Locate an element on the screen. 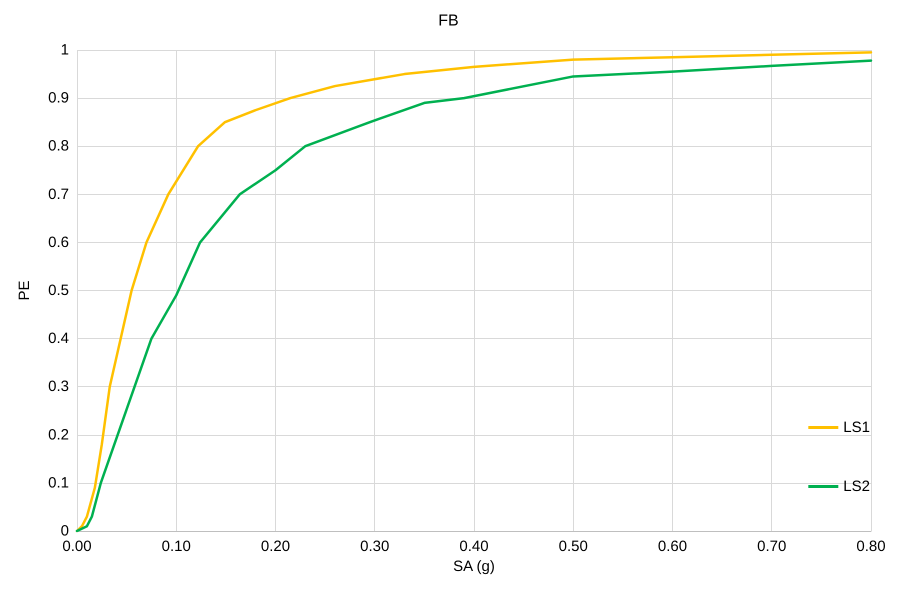  y-axis-title: PE is located at coordinates (24, 290).